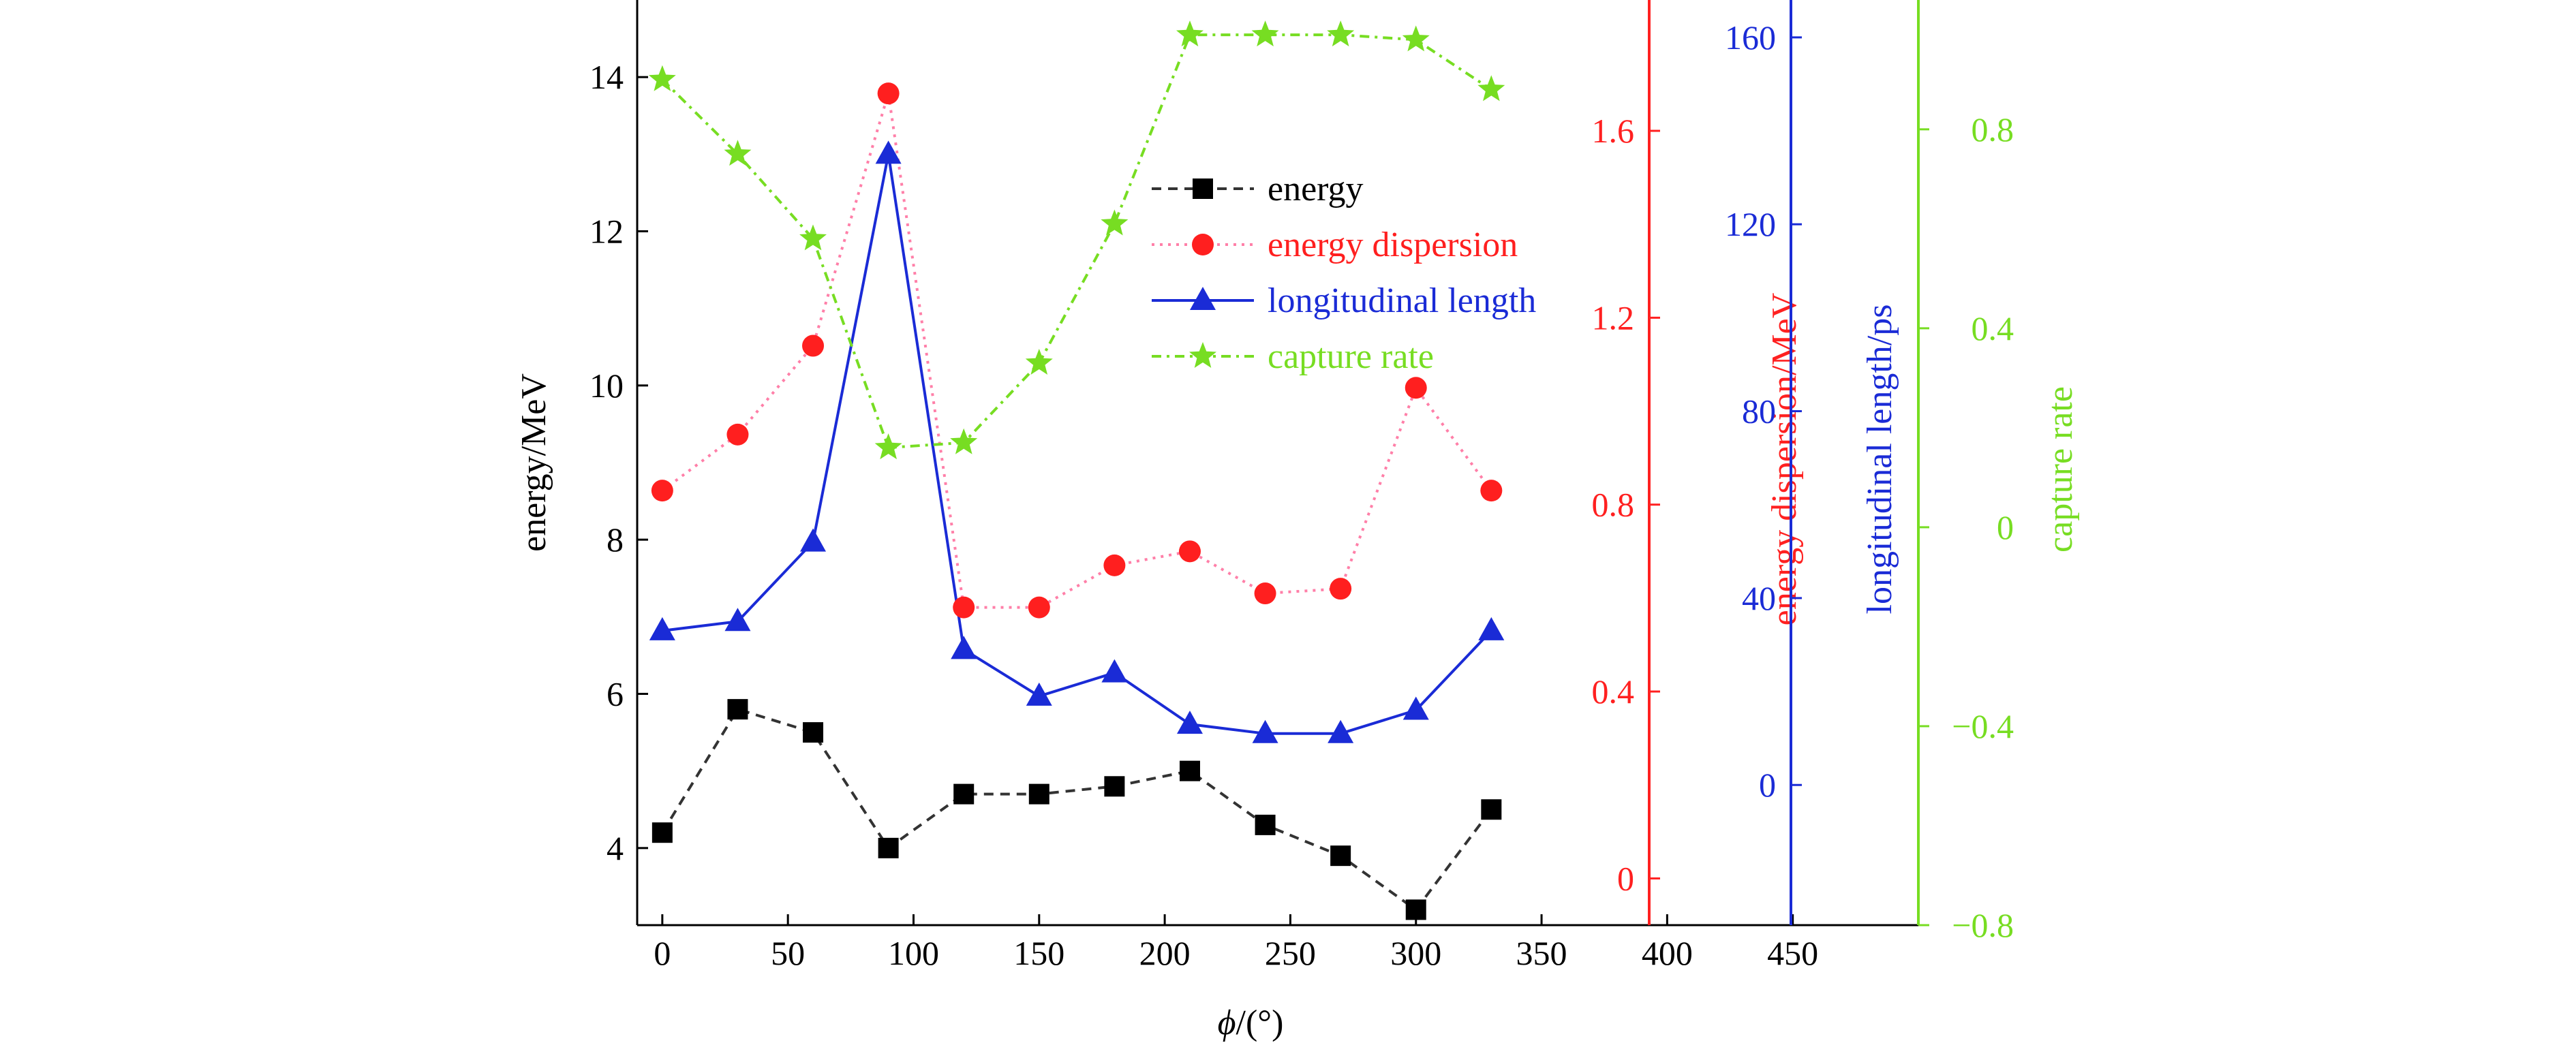  I want to click on x-tick-label: 250, so click(1290, 953).